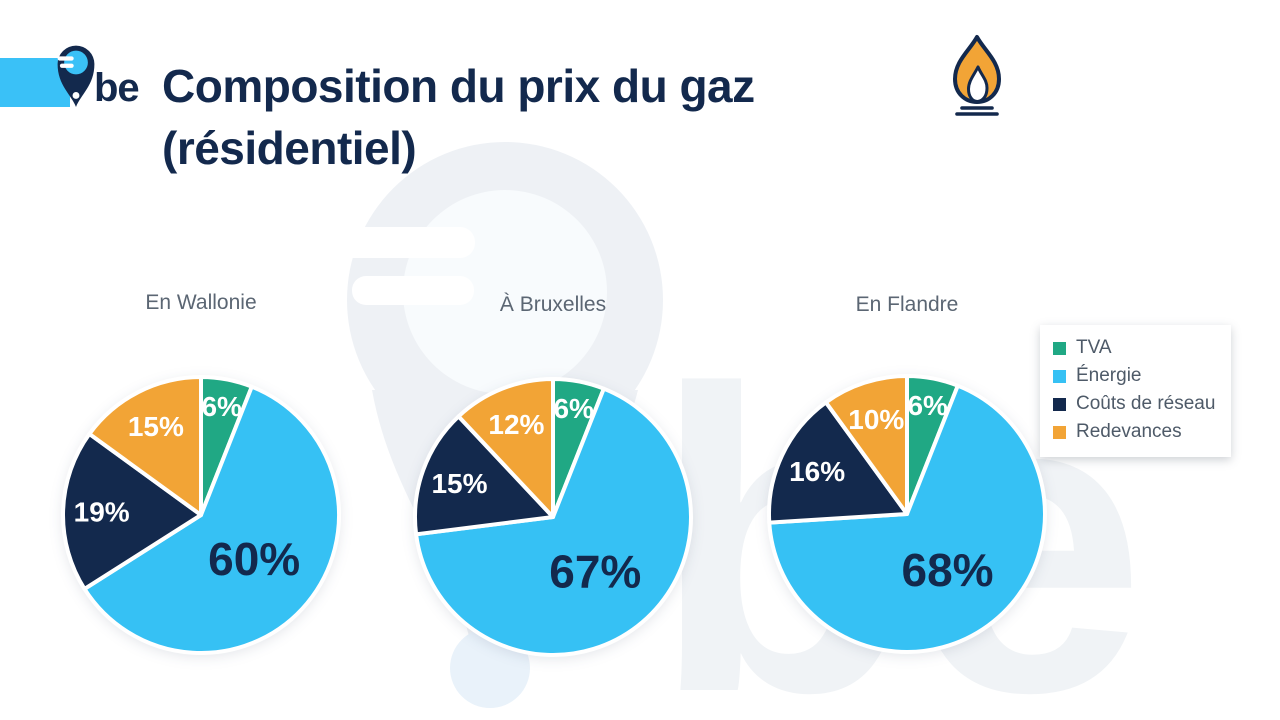 This screenshot has height=720, width=1280. Describe the element at coordinates (1059, 404) in the screenshot. I see `legend-swatch-couts-de-reseau` at that location.